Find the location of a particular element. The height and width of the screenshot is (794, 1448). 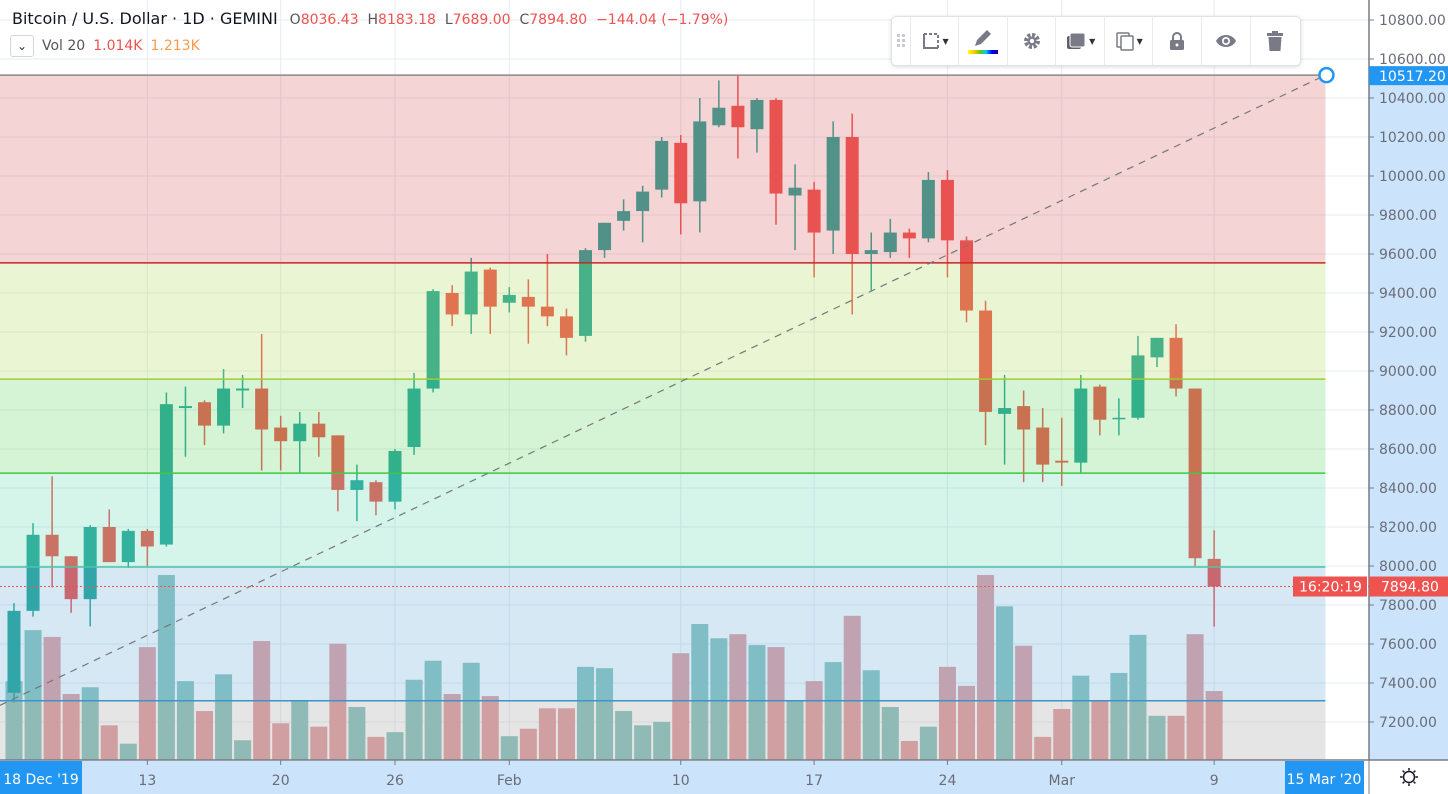

collapse-legend-button: ⌄ is located at coordinates (22, 46).